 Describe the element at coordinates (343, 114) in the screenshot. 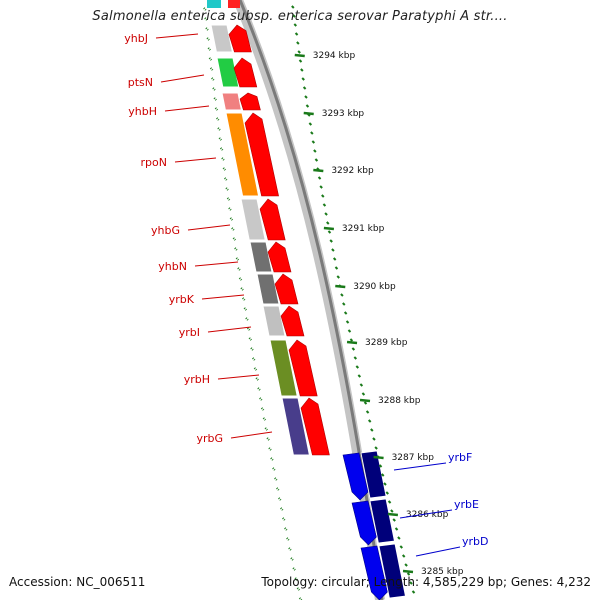

I see `scale-label-3293: 3293 kbp` at that location.